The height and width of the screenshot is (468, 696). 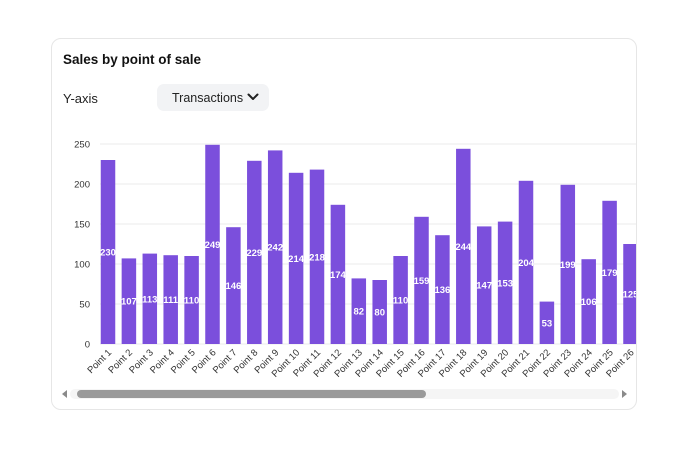 I want to click on bar-value-label: 147, so click(x=484, y=286).